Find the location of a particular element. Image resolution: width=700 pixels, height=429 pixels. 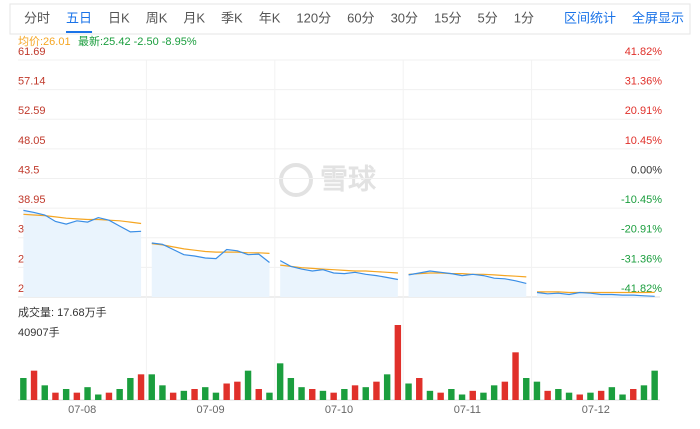

y2-tick-label: 20.91% is located at coordinates (644, 111).